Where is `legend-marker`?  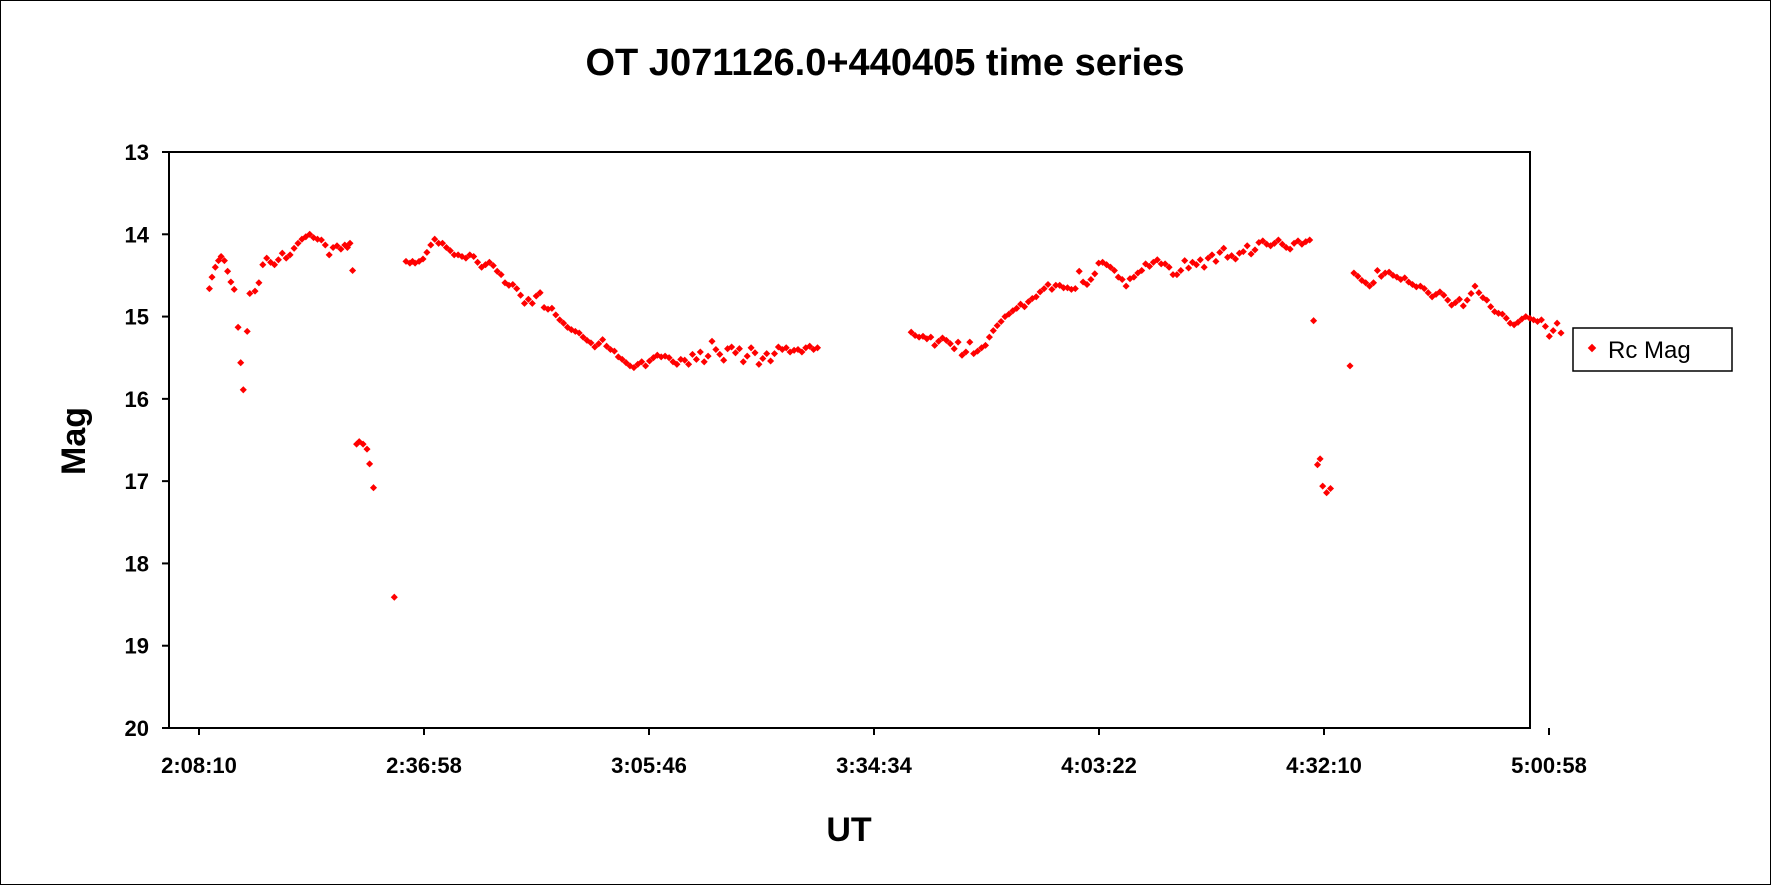 legend-marker is located at coordinates (1592, 348).